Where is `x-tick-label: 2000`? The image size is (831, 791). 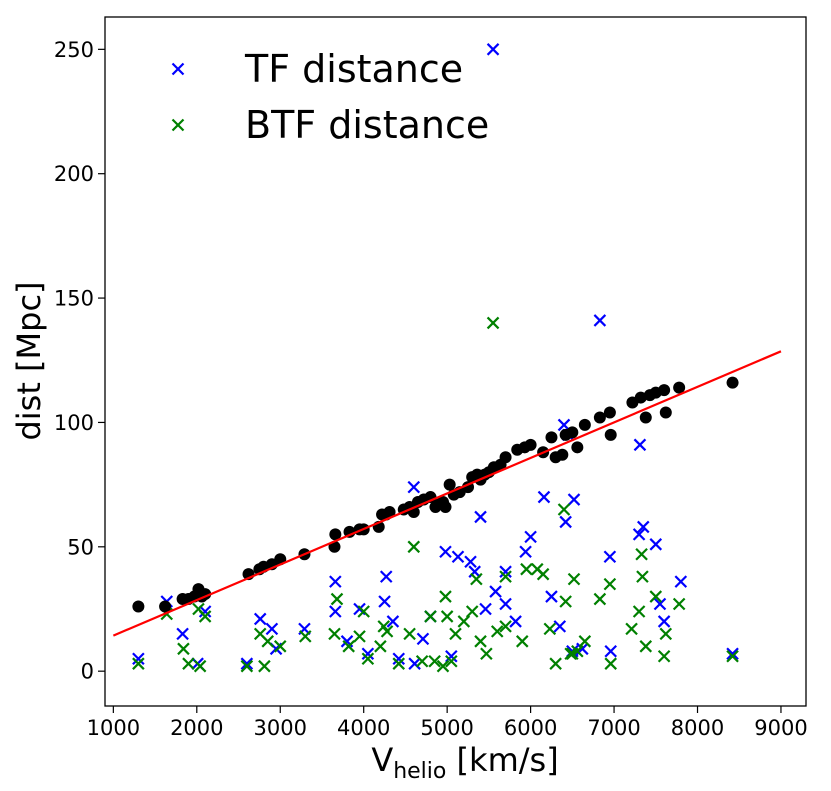 x-tick-label: 2000 is located at coordinates (196, 728).